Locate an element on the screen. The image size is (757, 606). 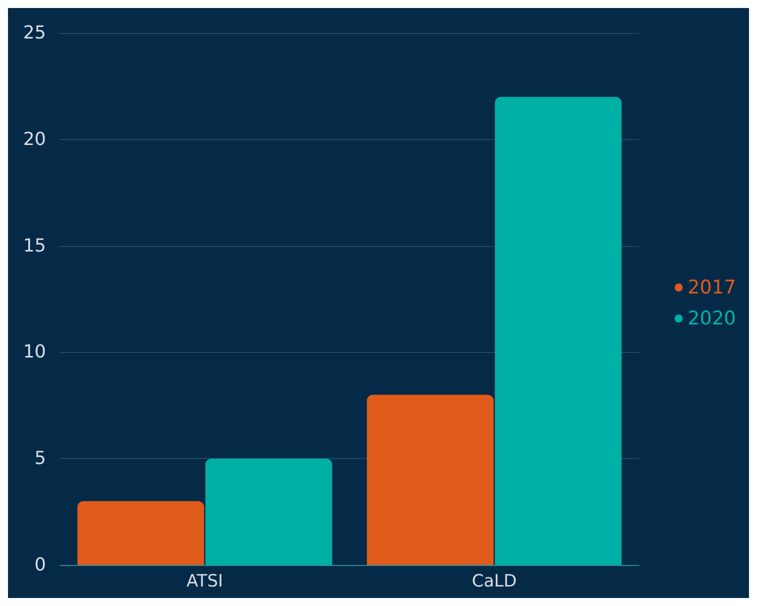
y-tick-label: 10 is located at coordinates (34, 352).